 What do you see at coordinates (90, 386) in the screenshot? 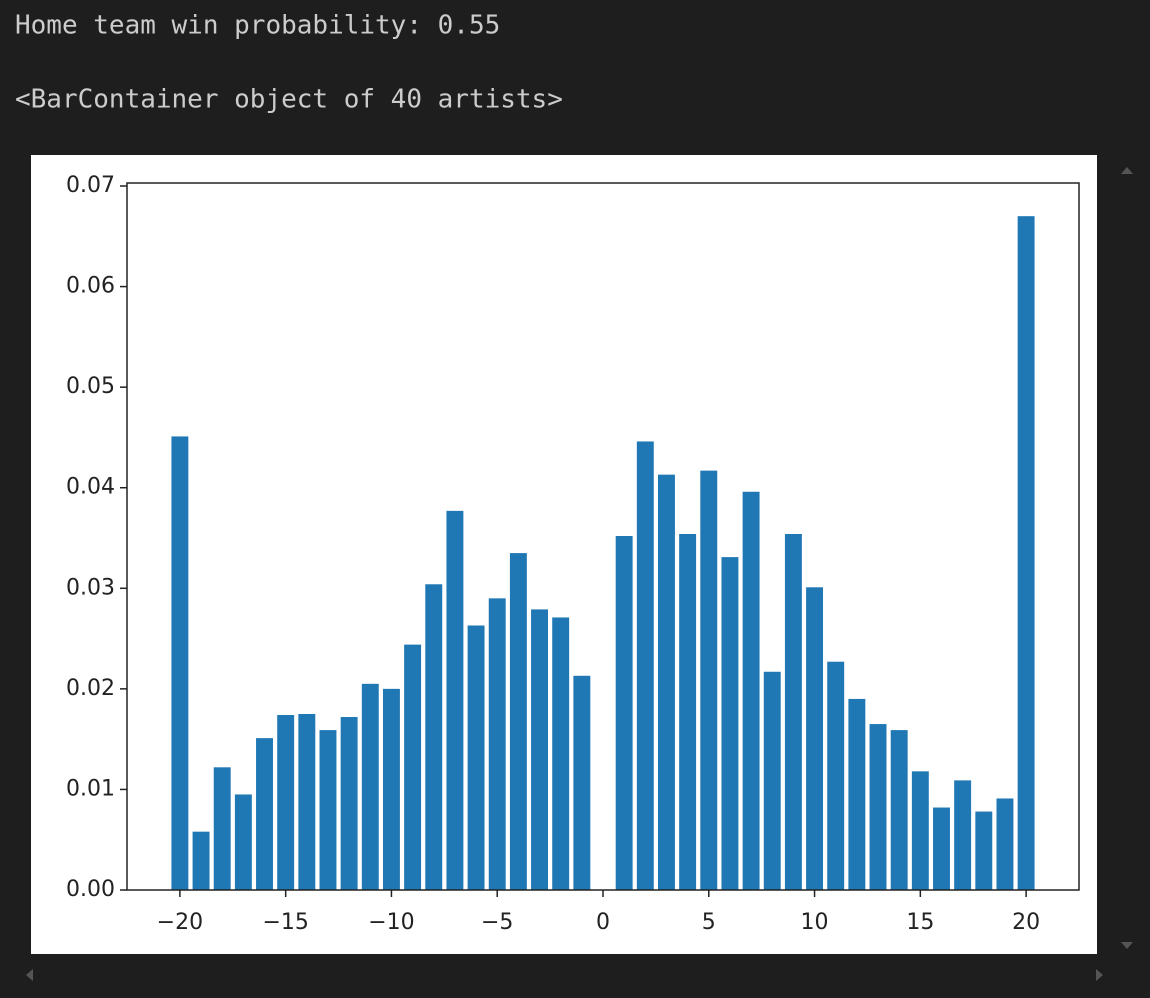
I see `y-tick-label: 0.05` at bounding box center [90, 386].